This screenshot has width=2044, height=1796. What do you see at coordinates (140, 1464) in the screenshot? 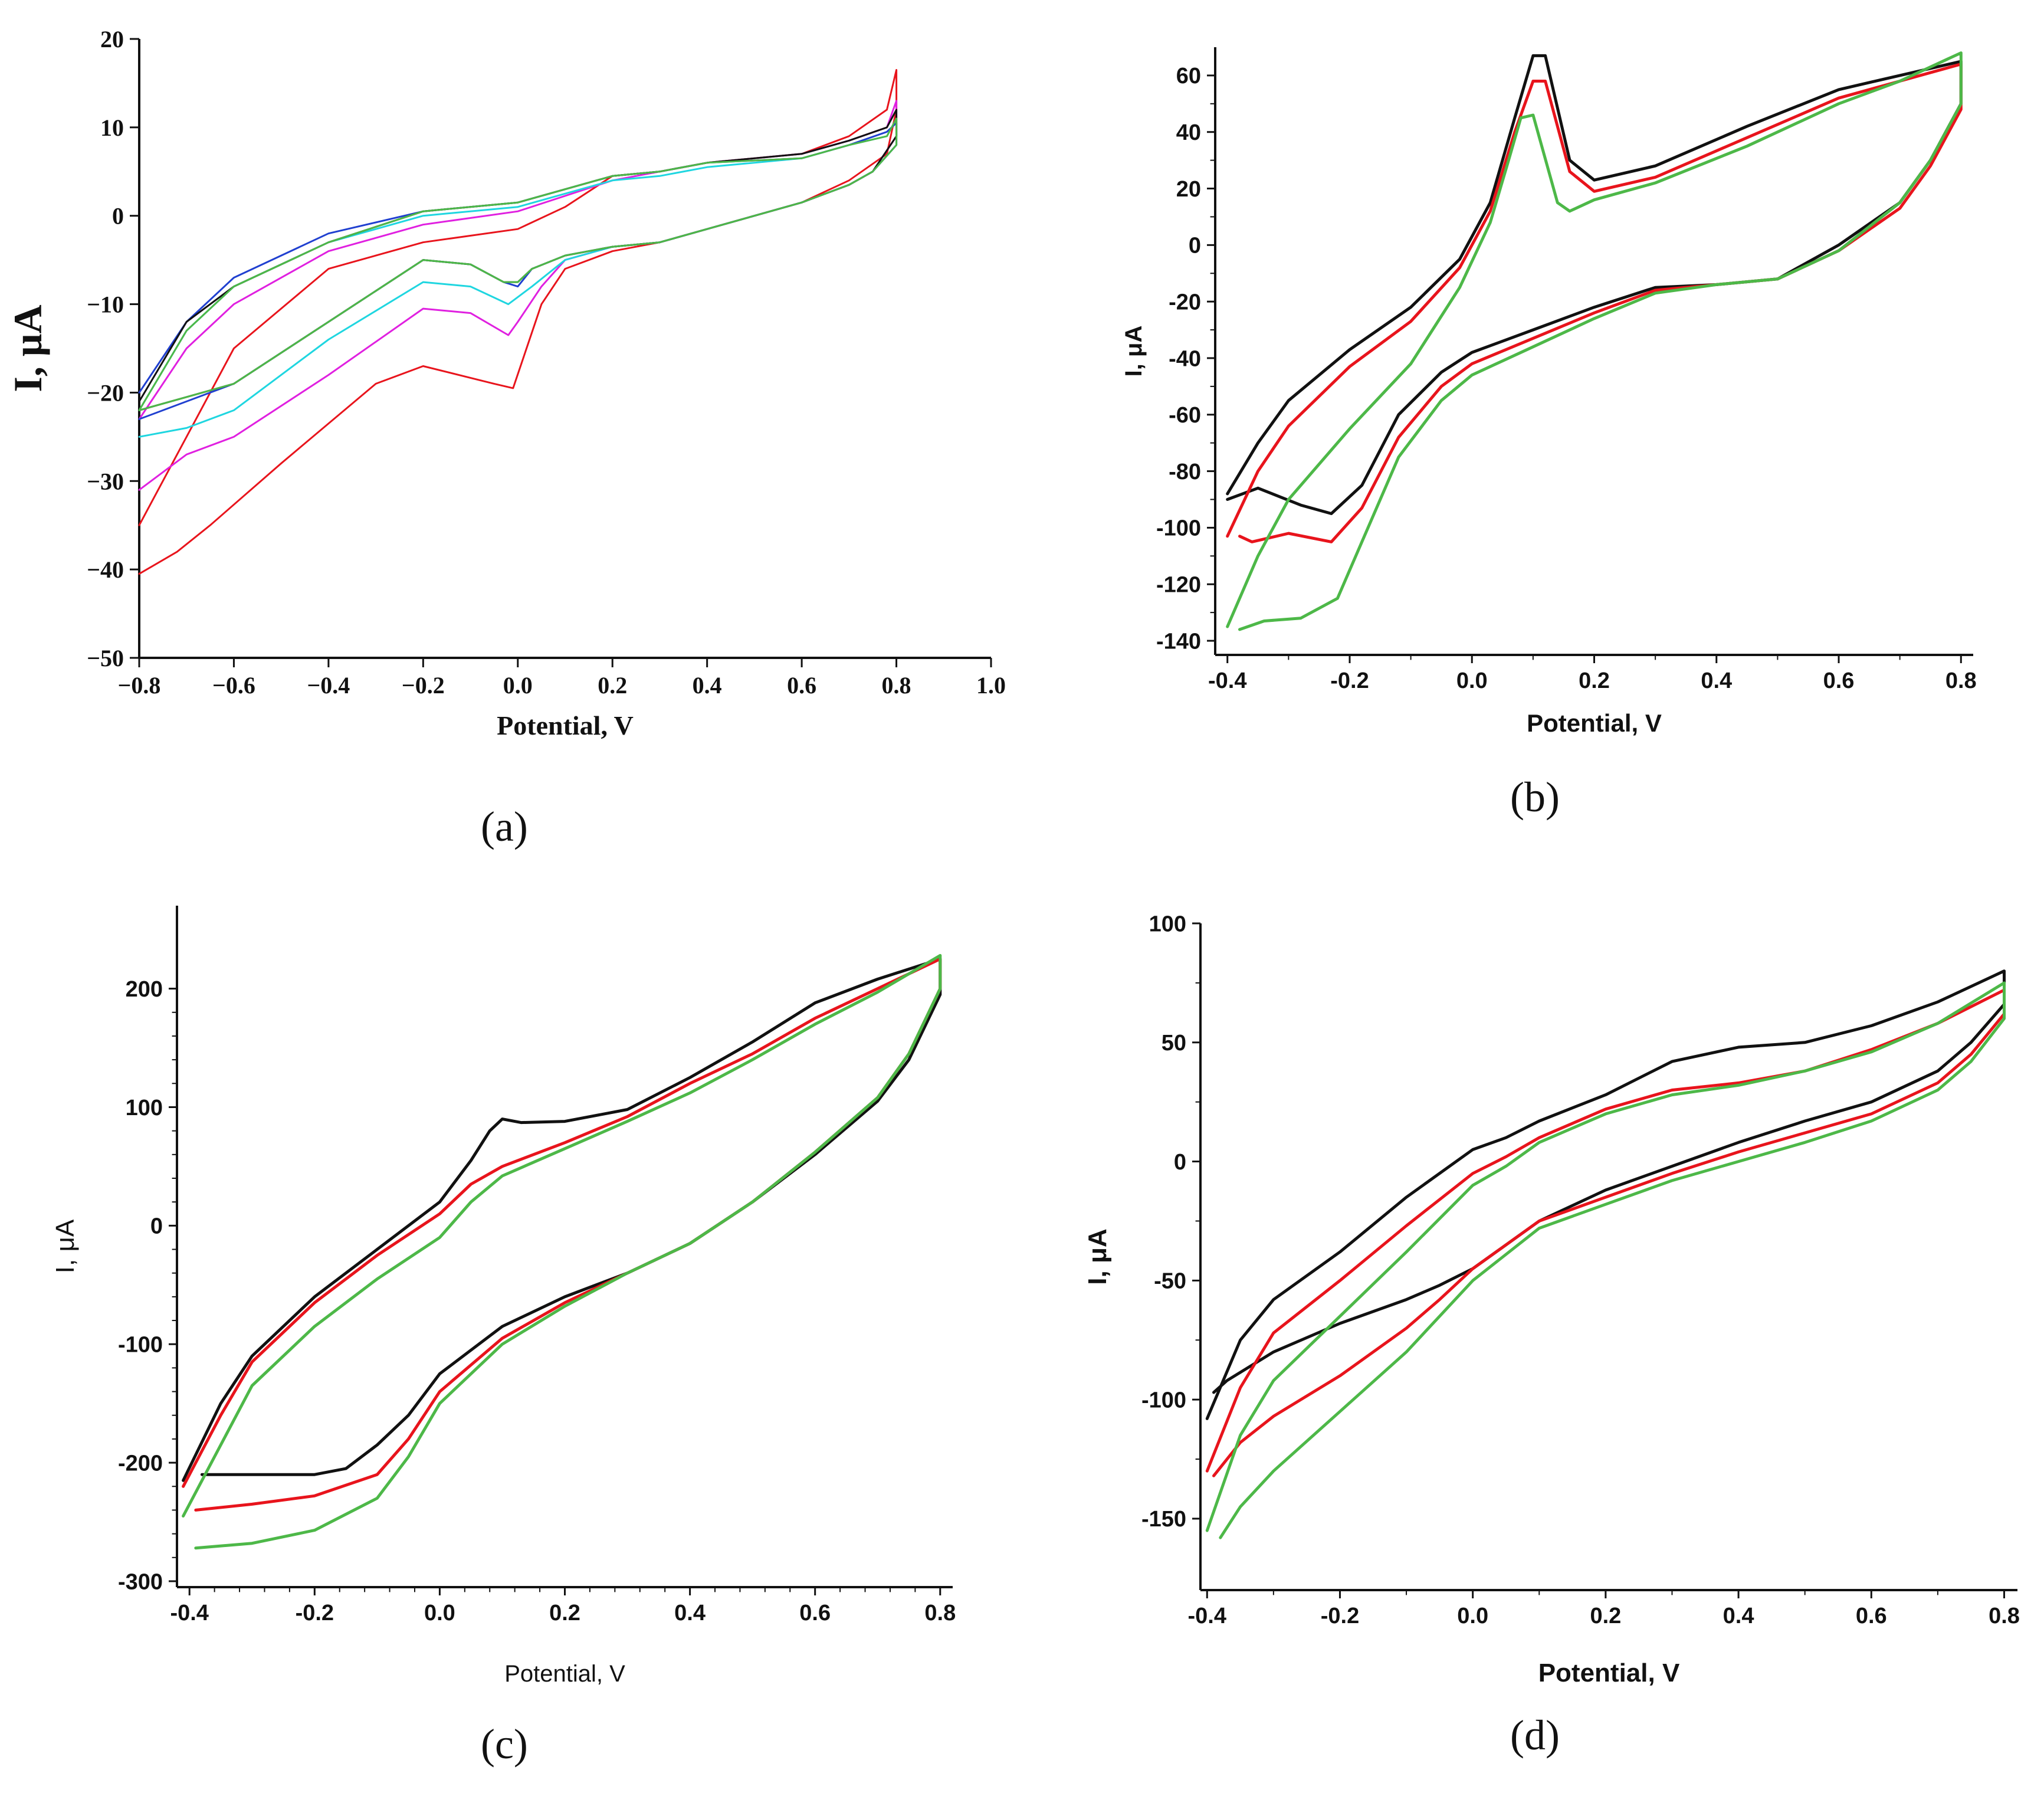
I see `y-tick-label: -200` at bounding box center [140, 1464].